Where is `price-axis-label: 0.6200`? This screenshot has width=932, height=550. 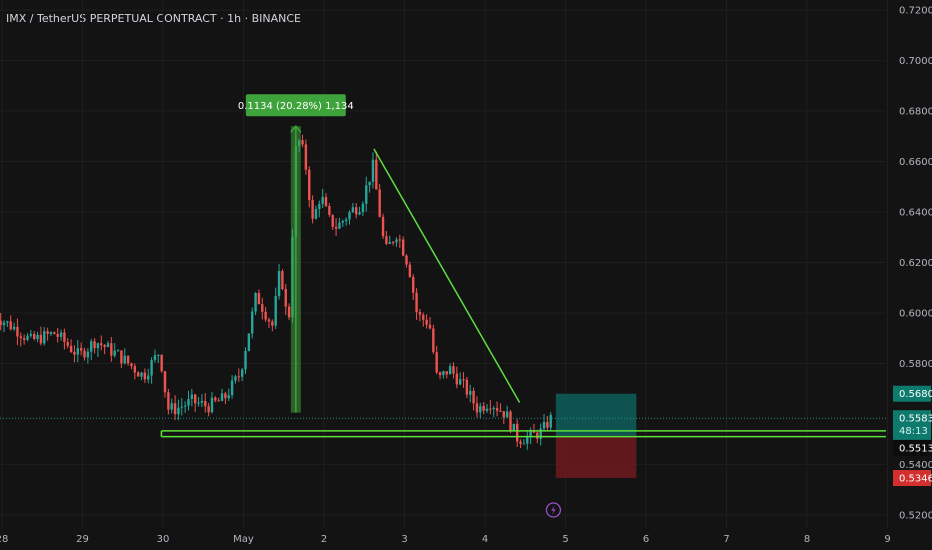
price-axis-label: 0.6200 is located at coordinates (915, 263).